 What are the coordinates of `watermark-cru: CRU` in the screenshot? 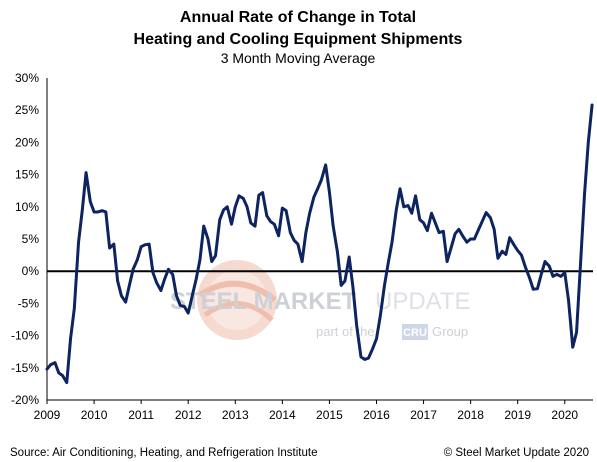 It's located at (415, 333).